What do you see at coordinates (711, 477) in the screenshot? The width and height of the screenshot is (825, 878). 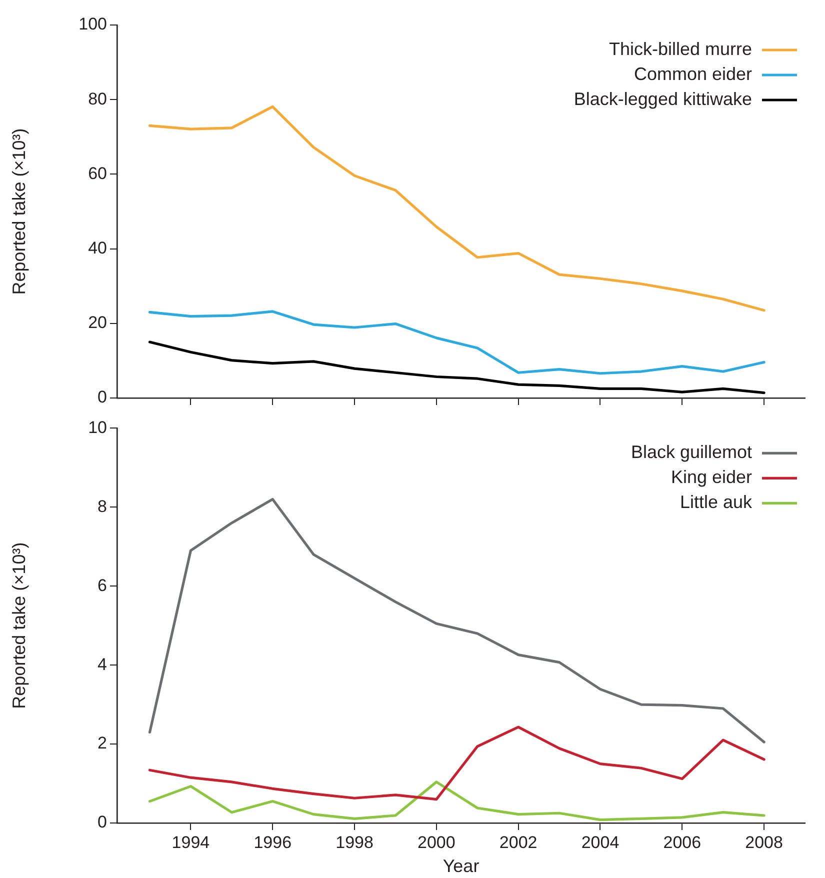 I see `legend-label: King eider` at bounding box center [711, 477].